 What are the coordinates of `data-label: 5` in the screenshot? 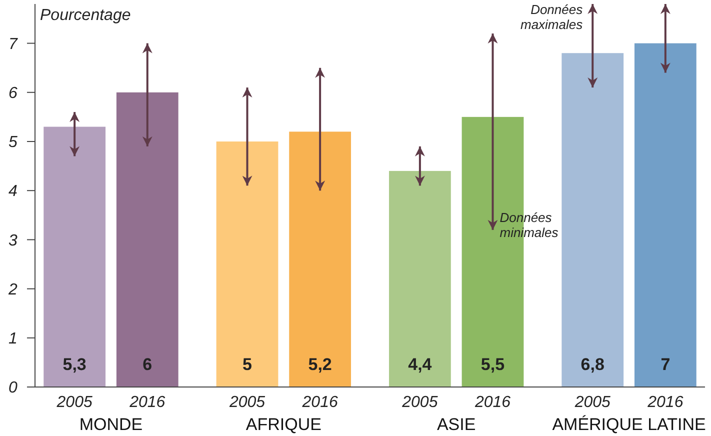 It's located at (247, 364).